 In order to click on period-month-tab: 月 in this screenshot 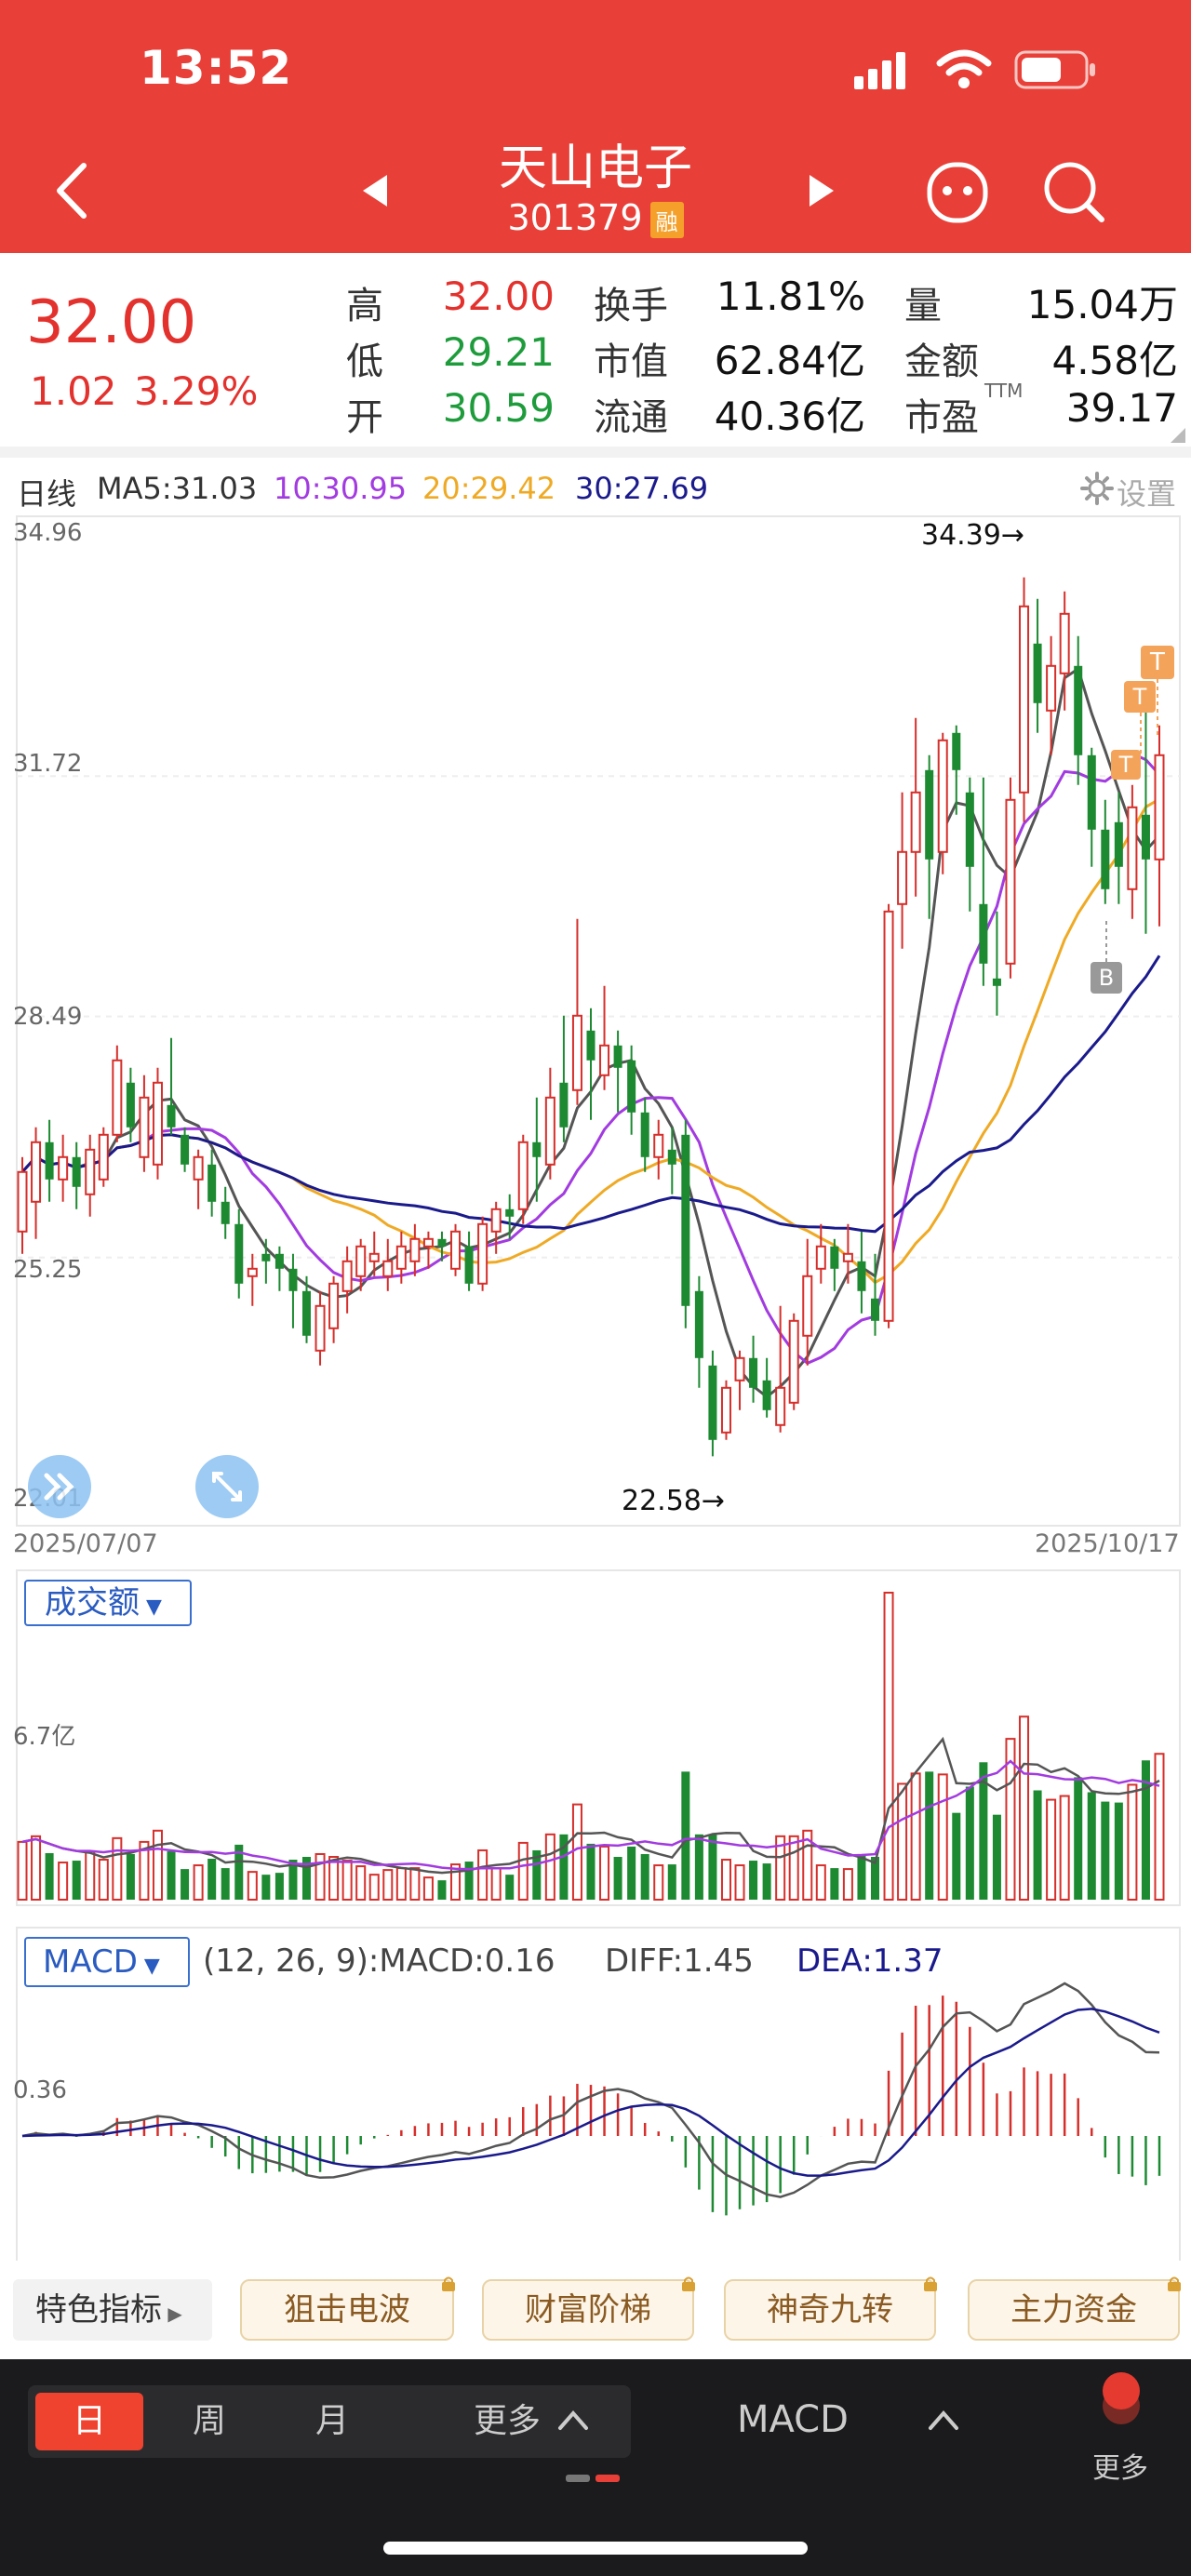, I will do `click(331, 2421)`.